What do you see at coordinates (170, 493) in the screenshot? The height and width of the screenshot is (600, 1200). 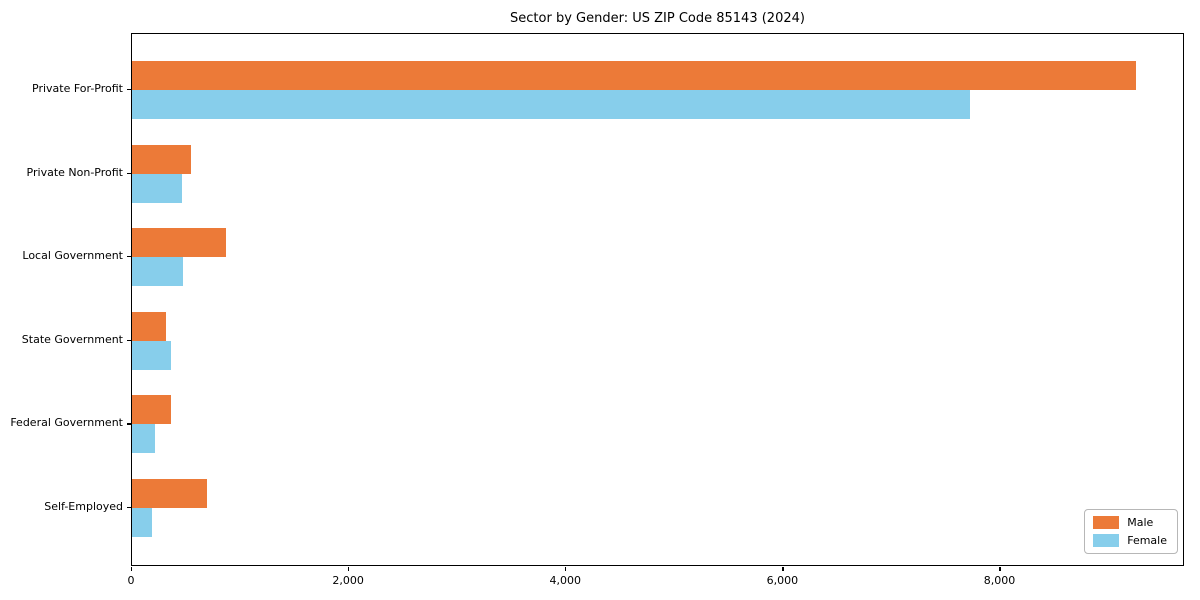 I see `bar-male-self-employed` at bounding box center [170, 493].